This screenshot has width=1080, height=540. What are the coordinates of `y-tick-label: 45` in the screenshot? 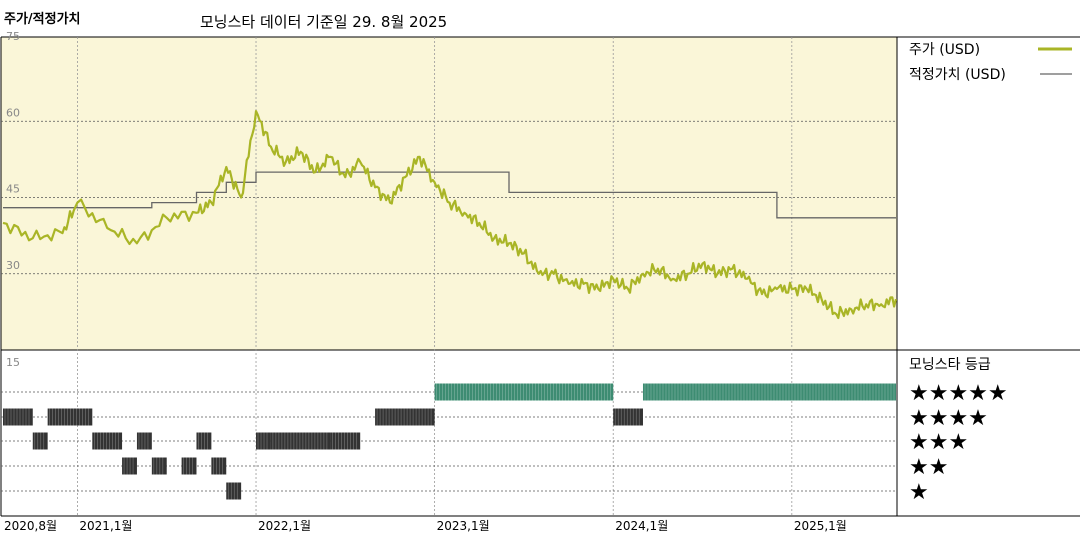 It's located at (13, 189).